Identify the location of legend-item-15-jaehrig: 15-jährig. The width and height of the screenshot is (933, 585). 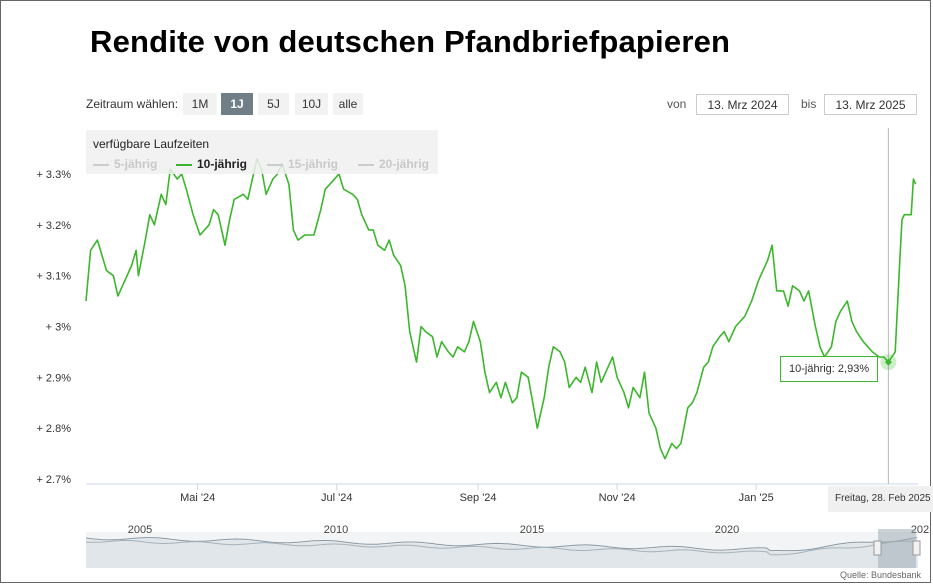
(302, 164).